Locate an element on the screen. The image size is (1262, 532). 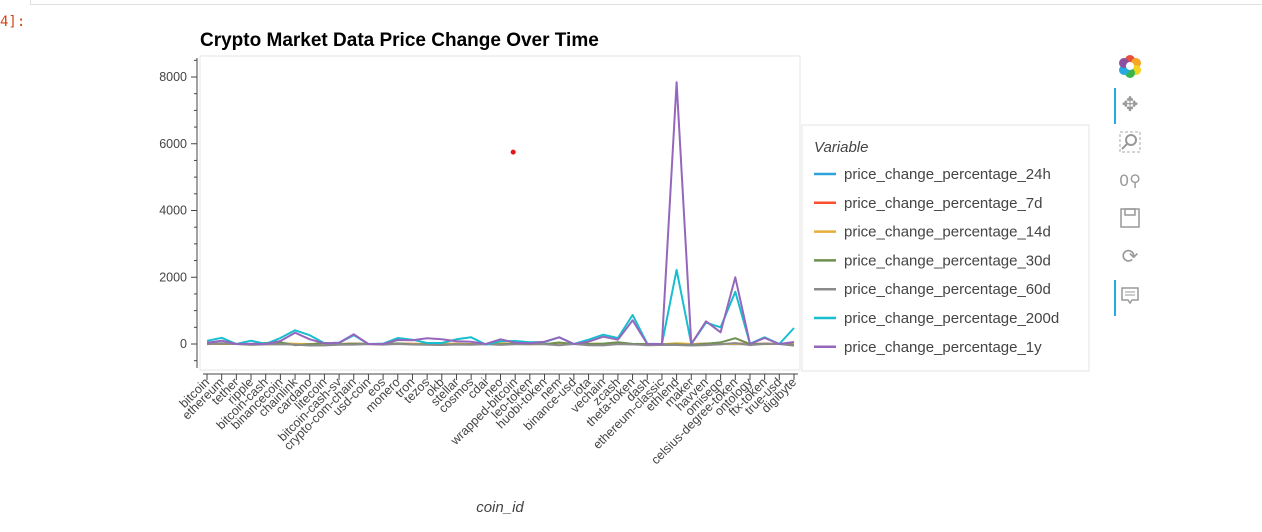
hover-icon is located at coordinates (1130, 298).